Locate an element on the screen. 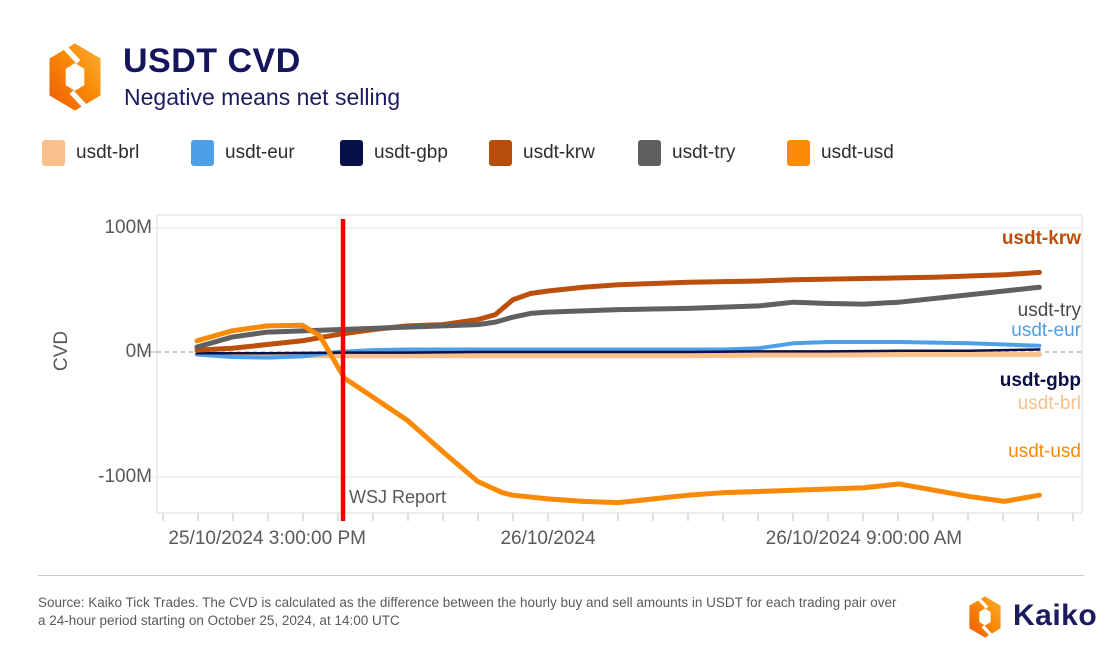 This screenshot has height=657, width=1120. series-end-label-usdt-gbp: usdt-gbp is located at coordinates (1040, 380).